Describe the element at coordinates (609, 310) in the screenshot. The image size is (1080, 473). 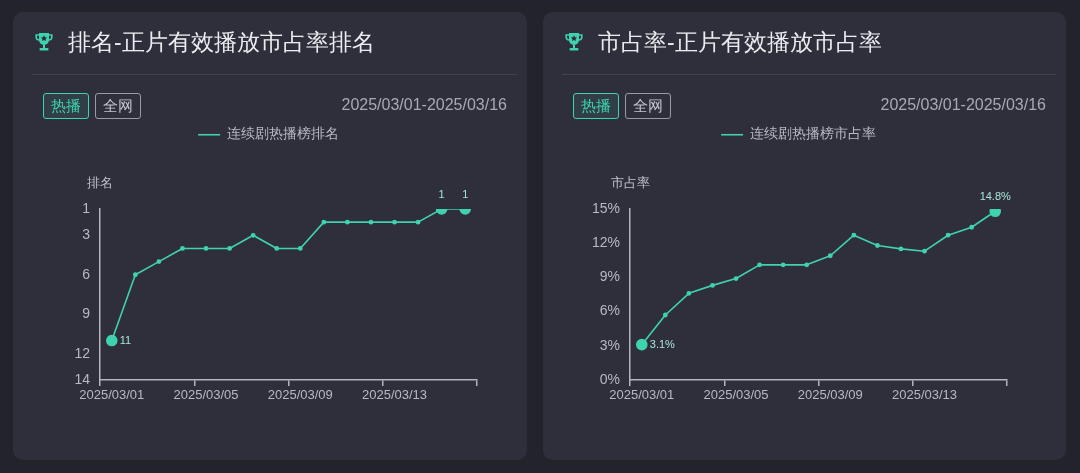
I see `y-tick-label: 6%` at that location.